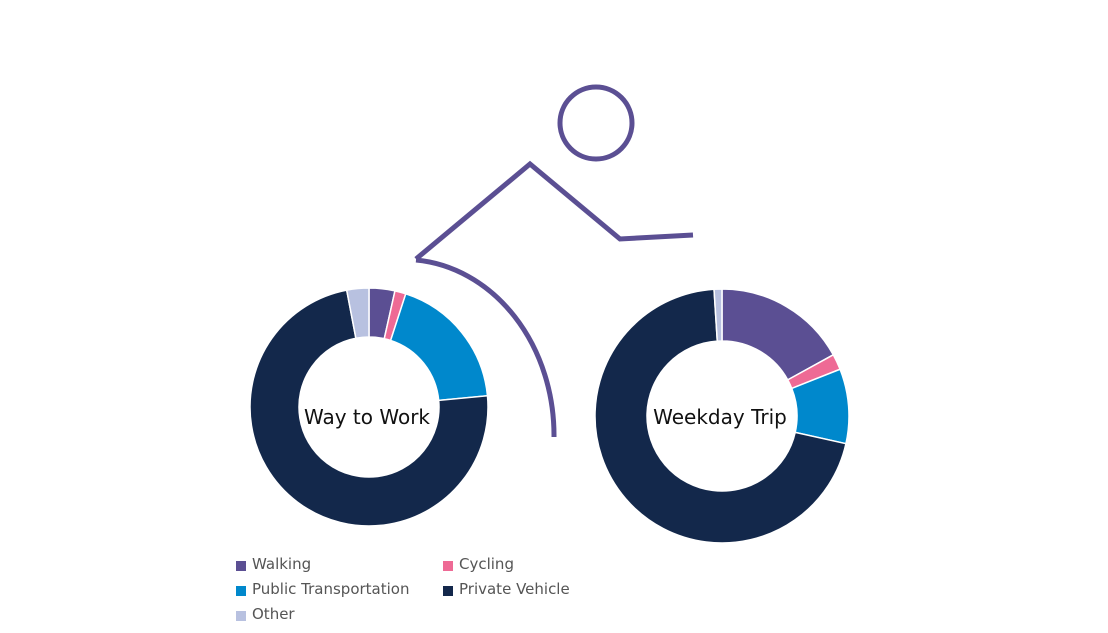 The image size is (1108, 633). I want to click on cyclist-body-line, so click(554, 210).